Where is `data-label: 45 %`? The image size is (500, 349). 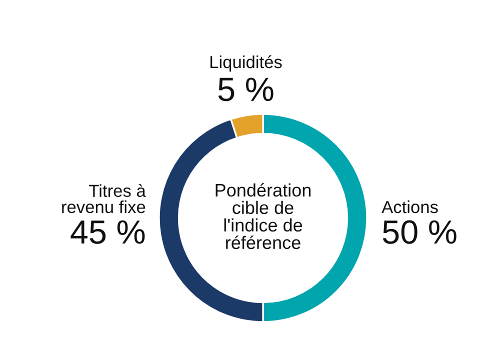
data-label: 45 % is located at coordinates (107, 232).